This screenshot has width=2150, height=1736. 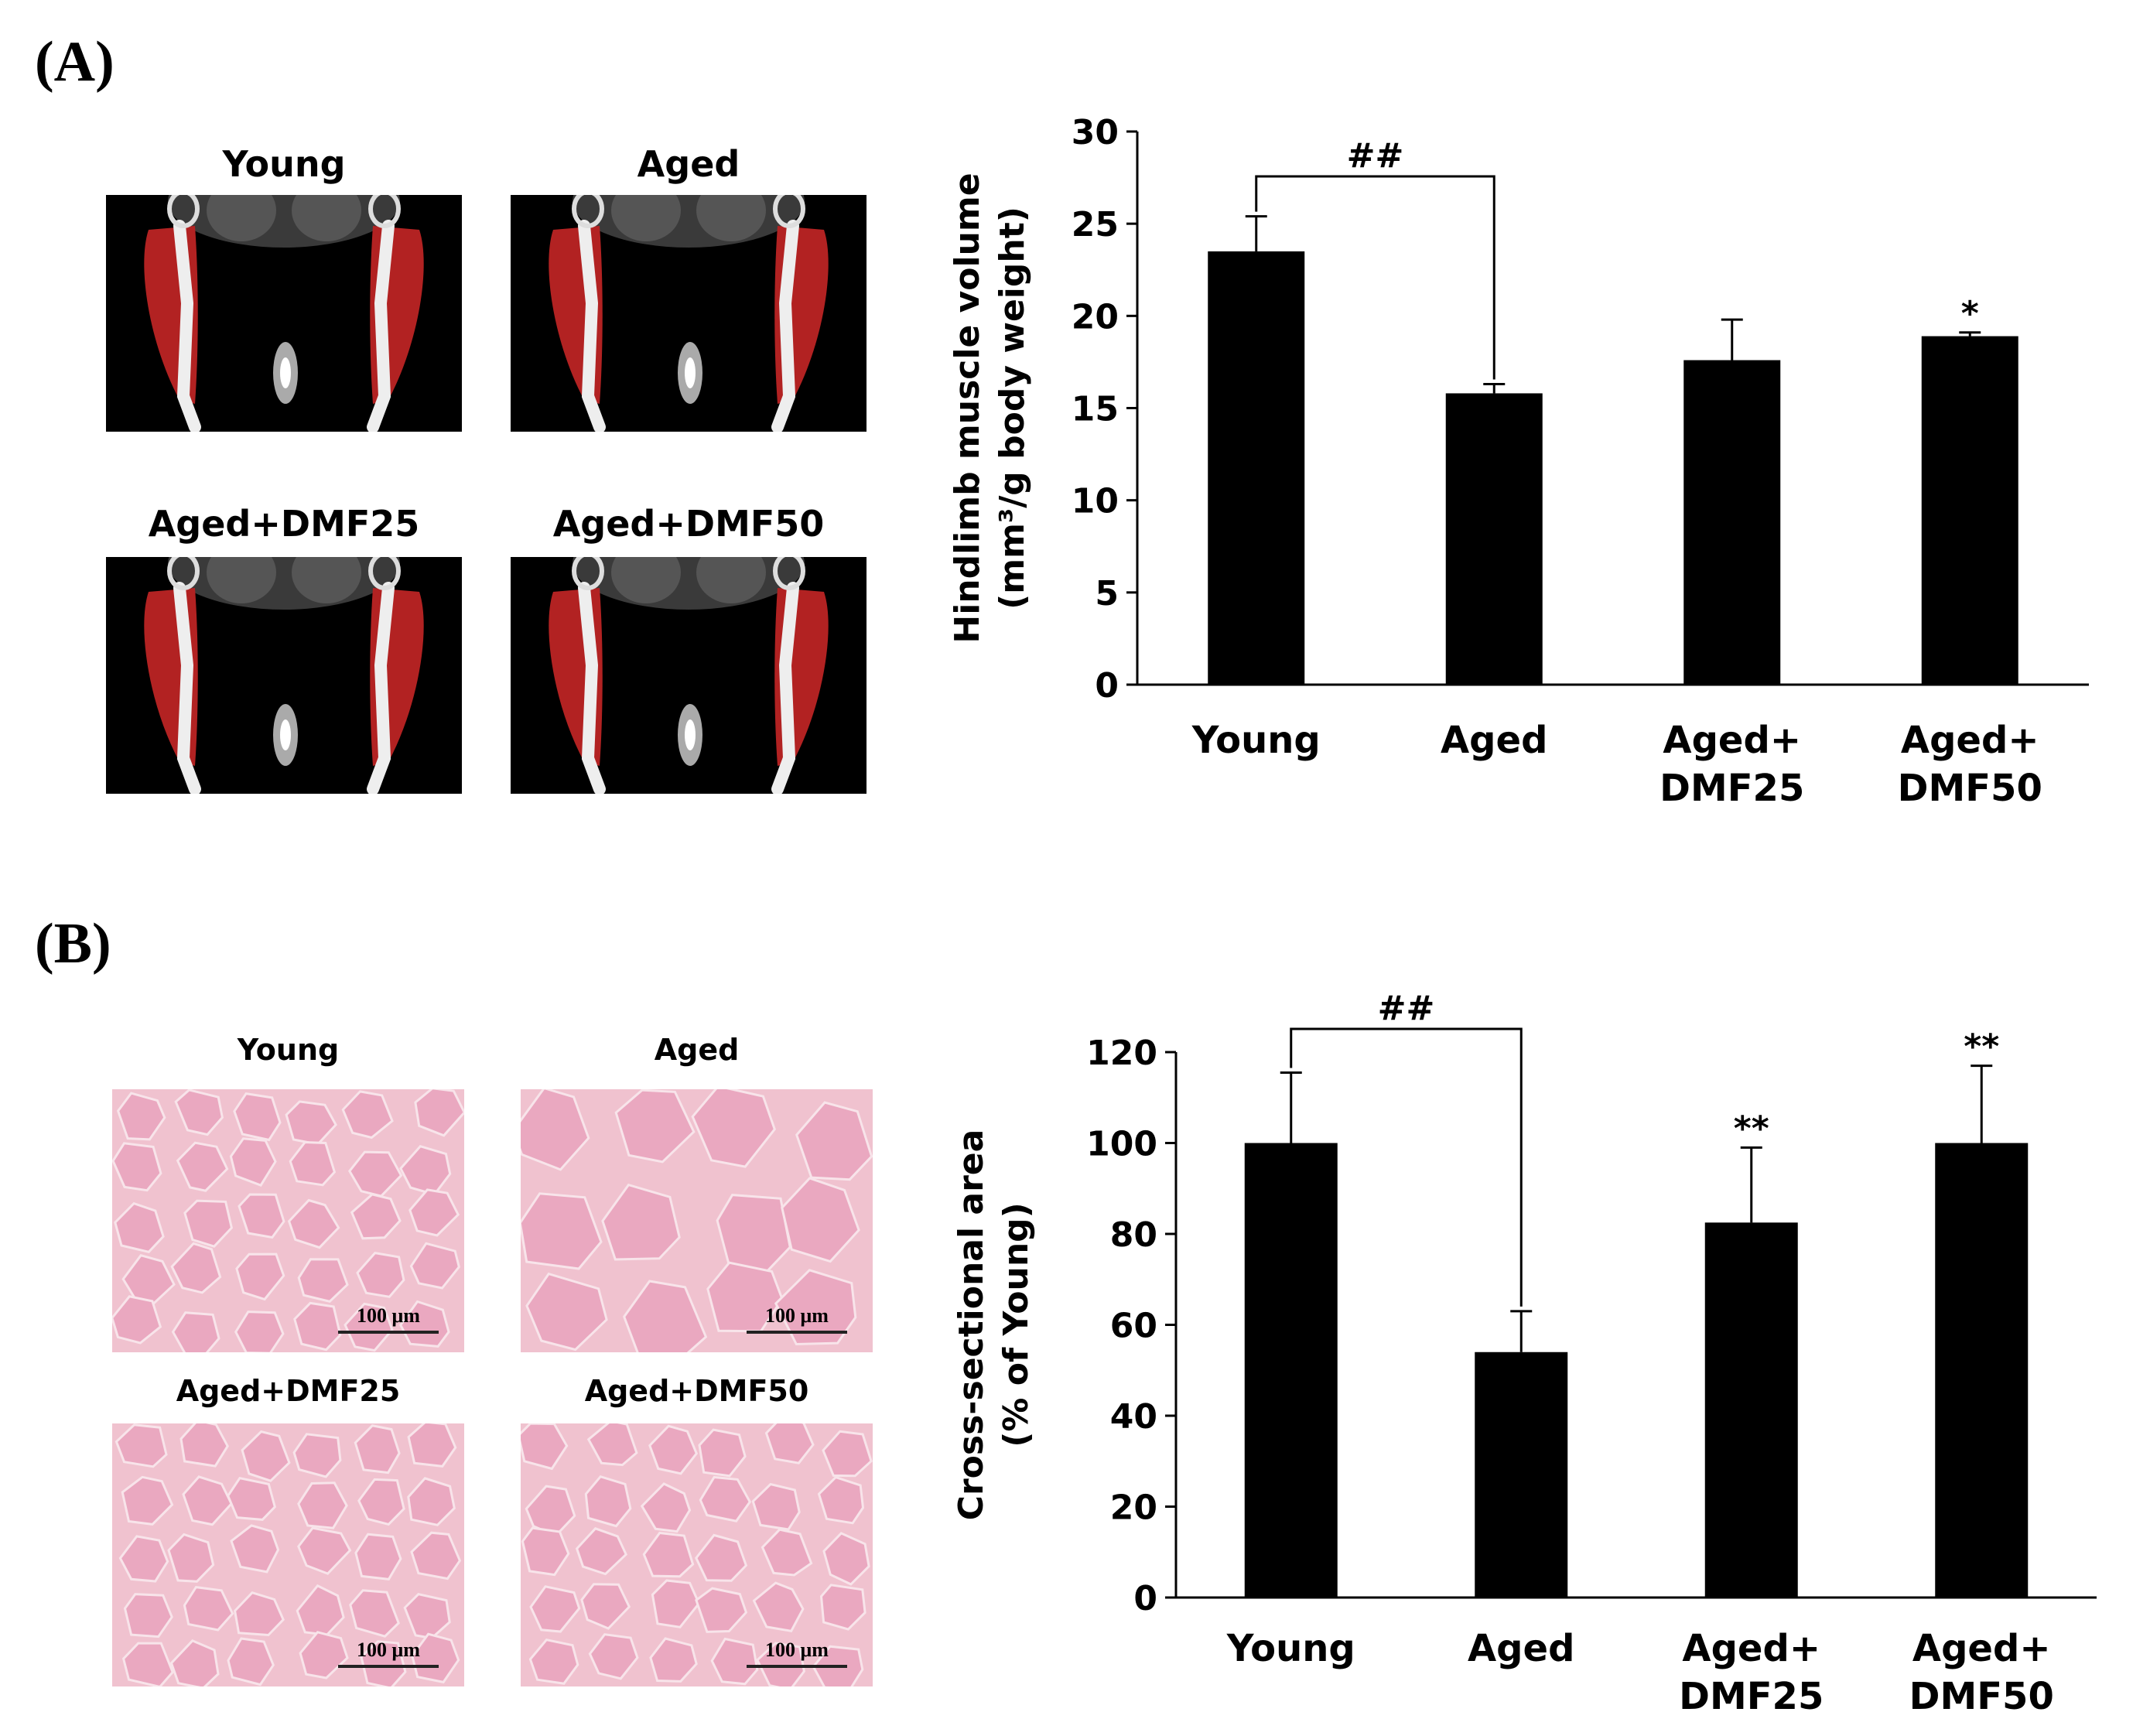 What do you see at coordinates (967, 408) in the screenshot?
I see `y-axis-label: Hindlimb muscle volume` at bounding box center [967, 408].